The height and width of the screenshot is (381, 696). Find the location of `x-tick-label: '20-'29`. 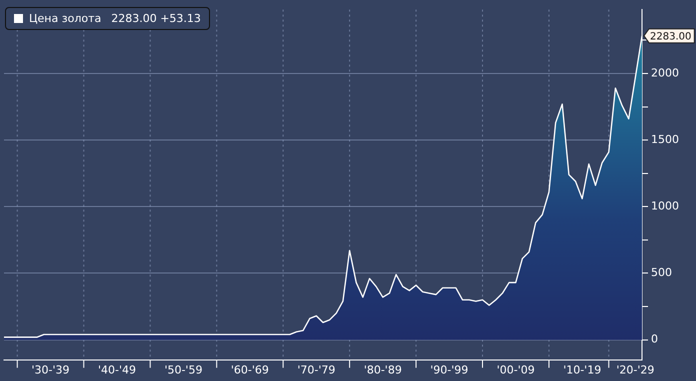

x-tick-label: '20-'29 is located at coordinates (635, 369).